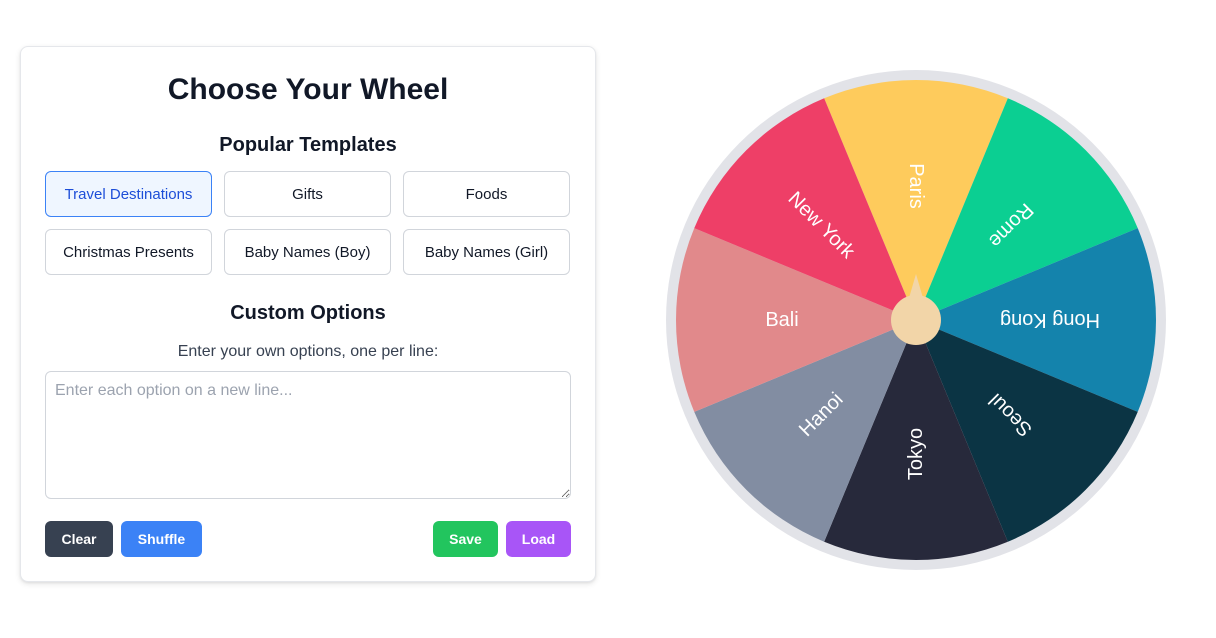 The height and width of the screenshot is (638, 1216). I want to click on wheel-segment-bali, so click(796, 320).